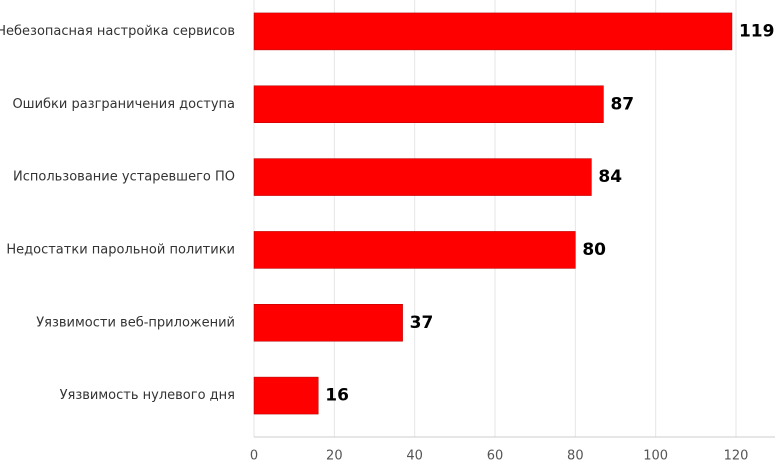  I want to click on x-tick-label: 100, so click(655, 456).